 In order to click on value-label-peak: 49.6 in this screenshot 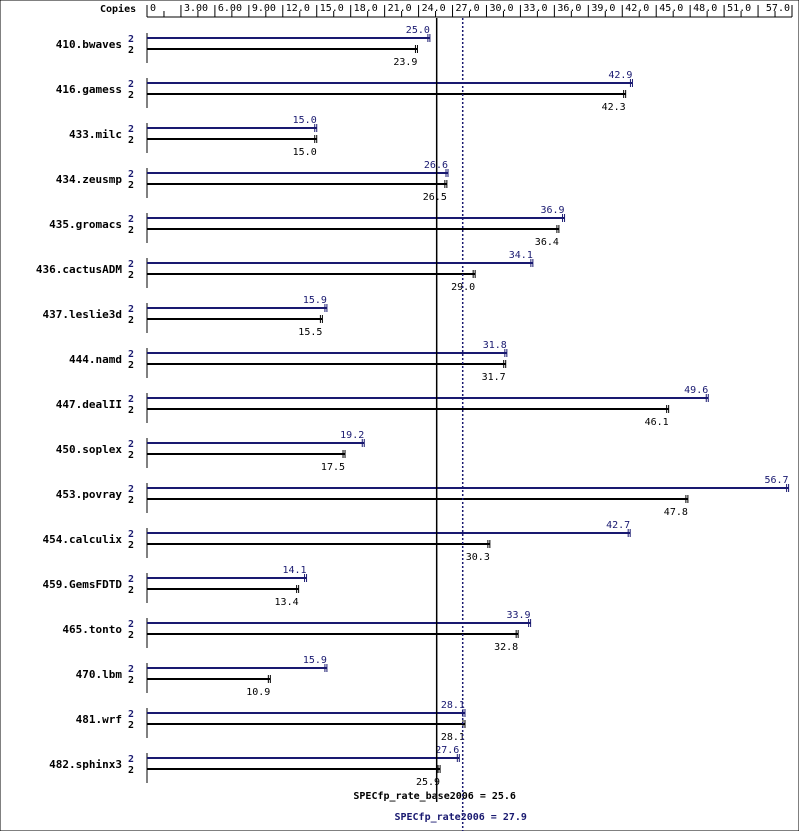, I will do `click(696, 390)`.